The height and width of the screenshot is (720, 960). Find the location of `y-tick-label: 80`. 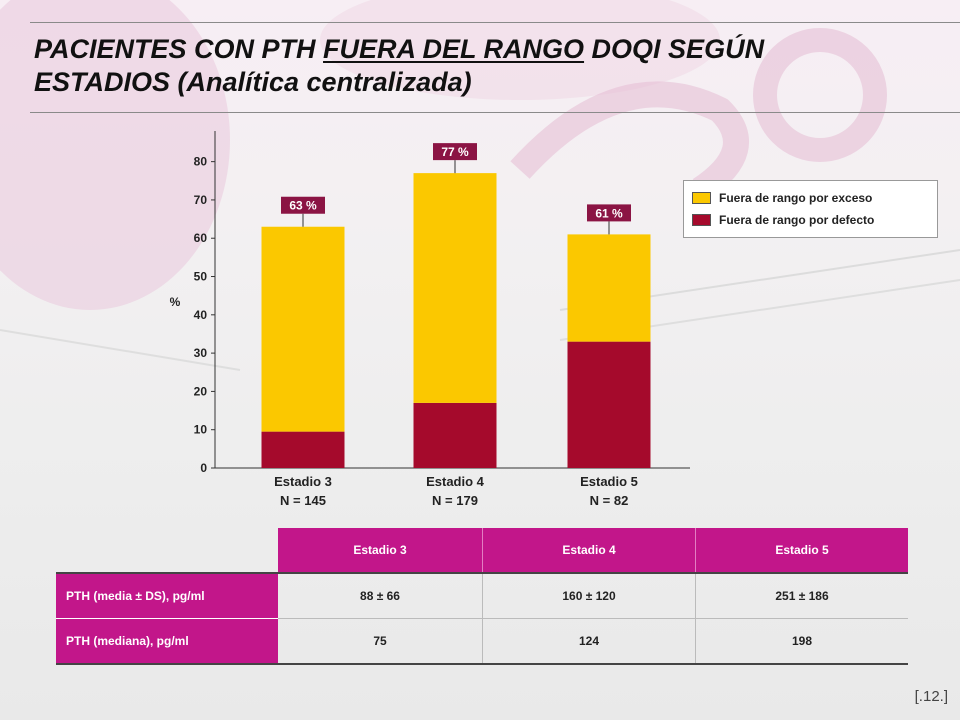

y-tick-label: 80 is located at coordinates (201, 162).